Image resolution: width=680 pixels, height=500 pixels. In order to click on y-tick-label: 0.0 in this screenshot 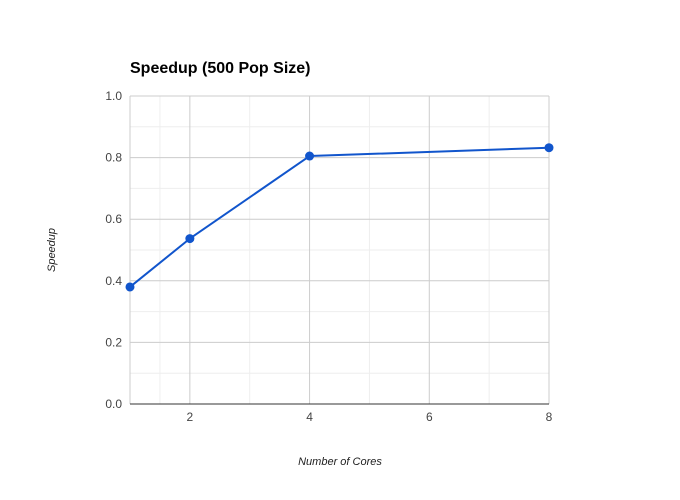, I will do `click(113, 404)`.